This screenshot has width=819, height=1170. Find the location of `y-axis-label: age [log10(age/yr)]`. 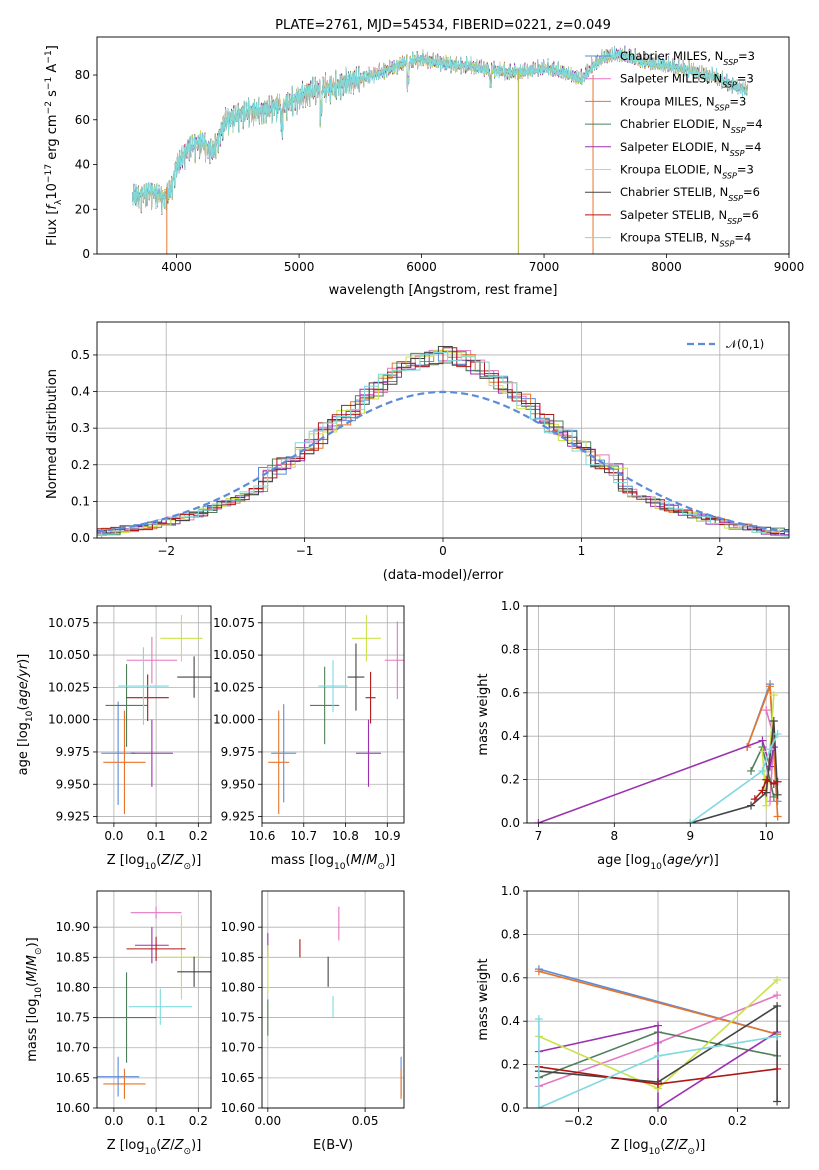

y-axis-label: age [log10(age/yr)] is located at coordinates (25, 715).